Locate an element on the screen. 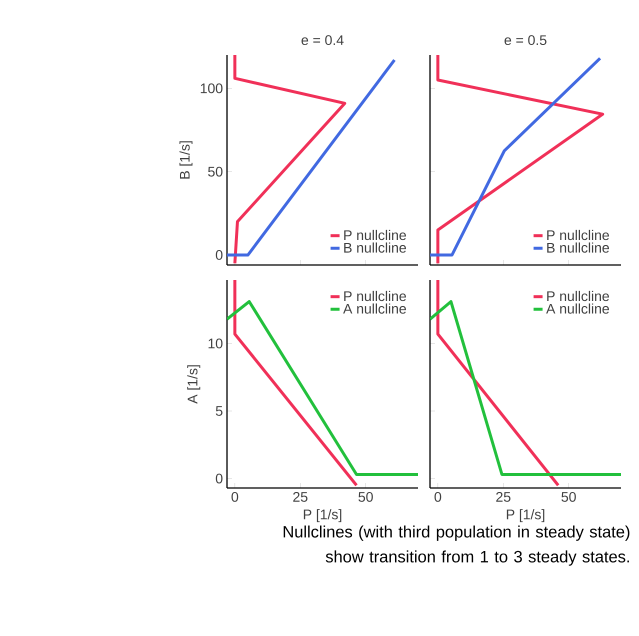 The height and width of the screenshot is (636, 639). y-tick-label: 5 is located at coordinates (219, 411).